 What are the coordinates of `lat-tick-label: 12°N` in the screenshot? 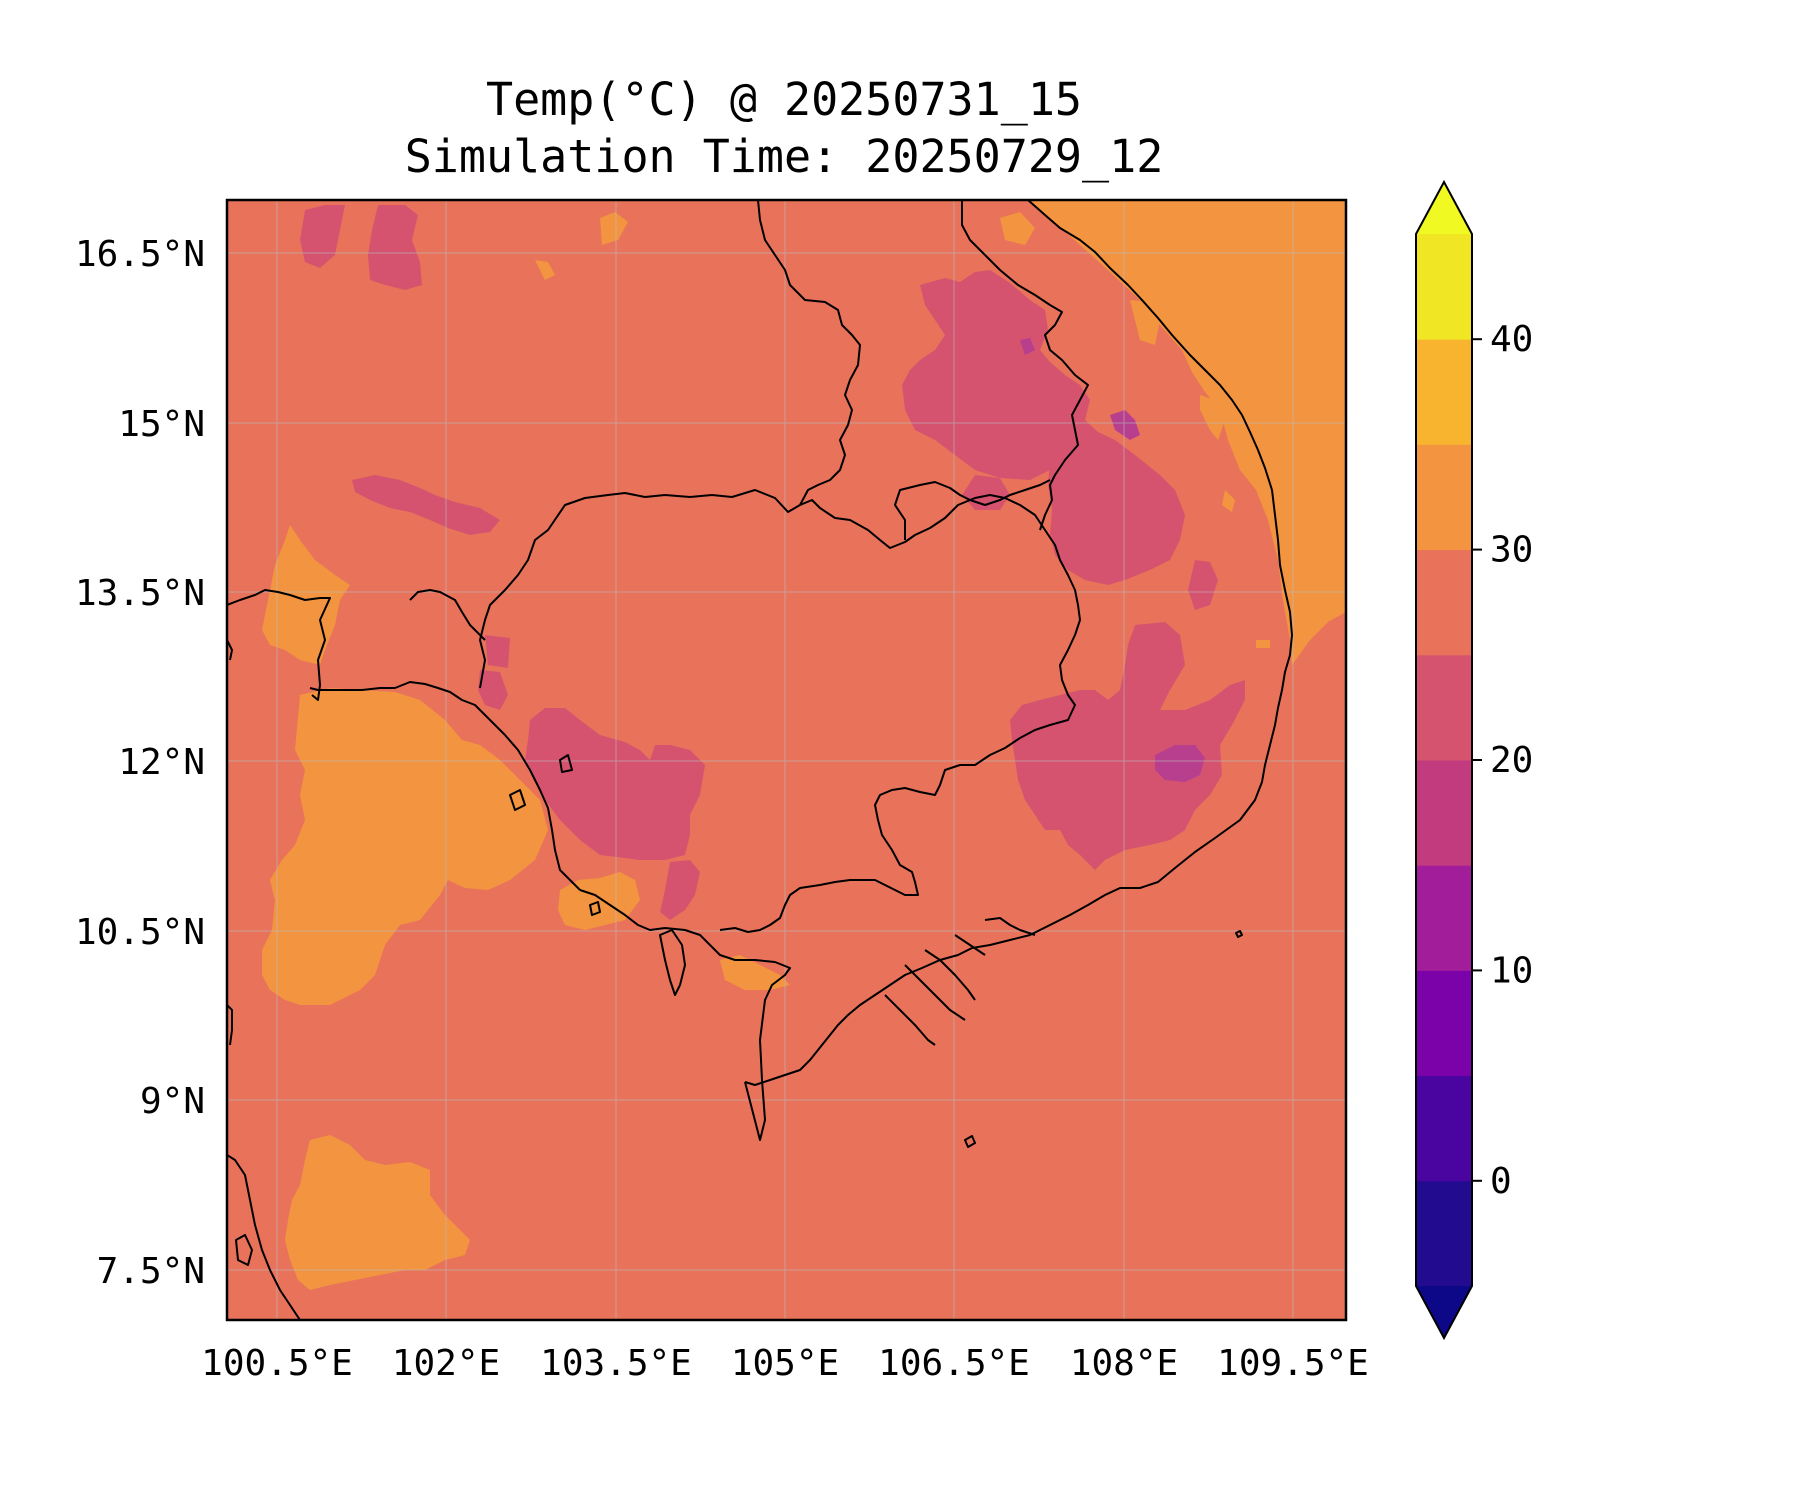 It's located at (161, 762).